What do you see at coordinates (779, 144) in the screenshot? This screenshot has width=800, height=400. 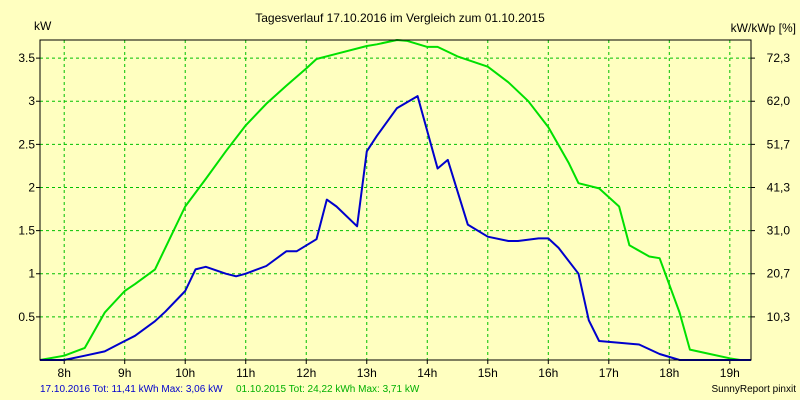 I see `y-tick-label-right: 51,7` at bounding box center [779, 144].